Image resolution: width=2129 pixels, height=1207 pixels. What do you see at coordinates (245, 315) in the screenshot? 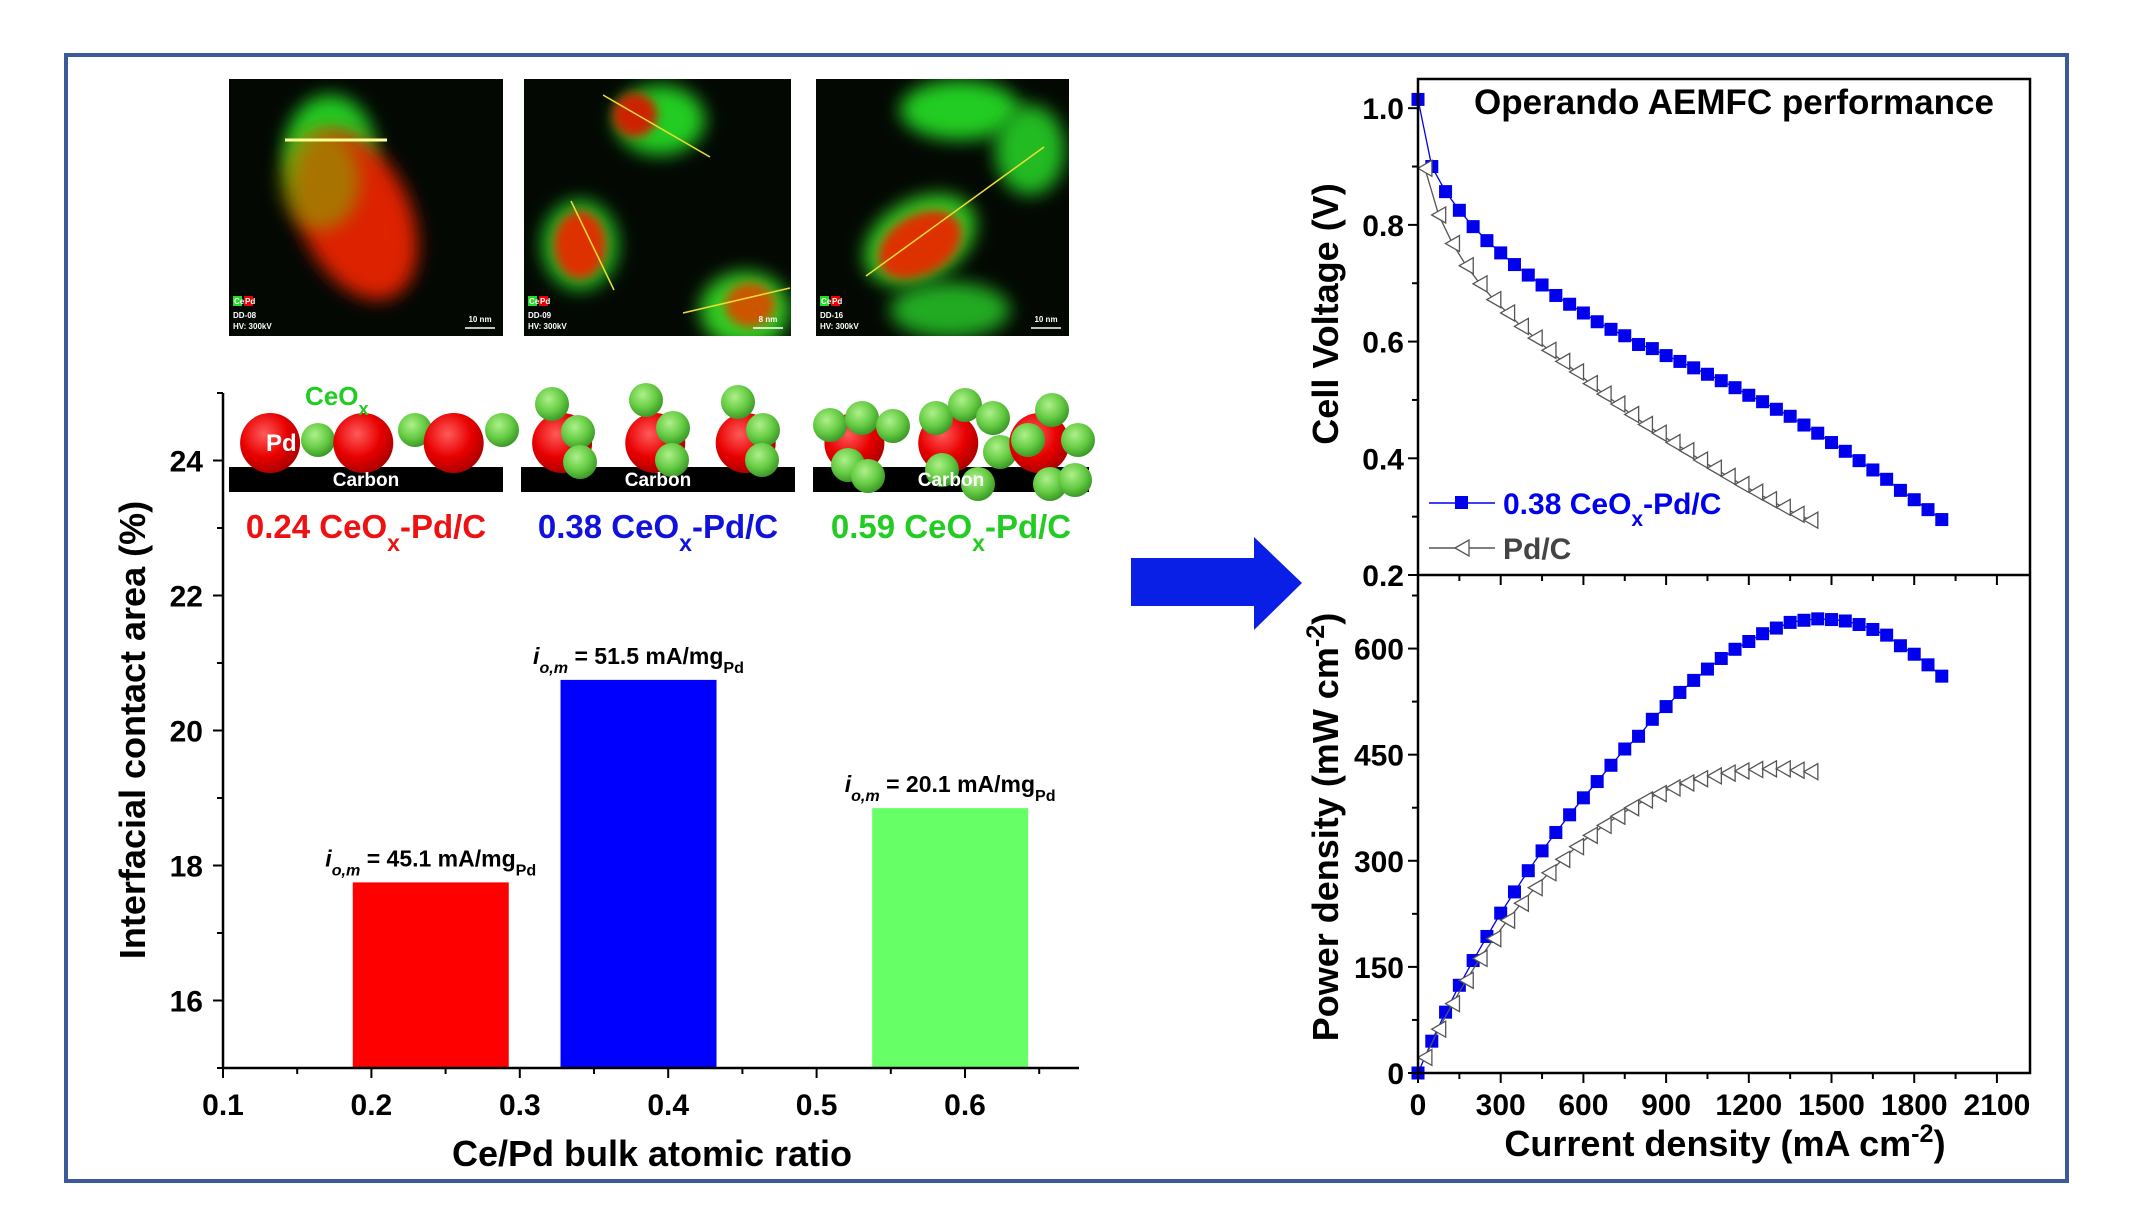
I see `sample-id: DD-08` at bounding box center [245, 315].